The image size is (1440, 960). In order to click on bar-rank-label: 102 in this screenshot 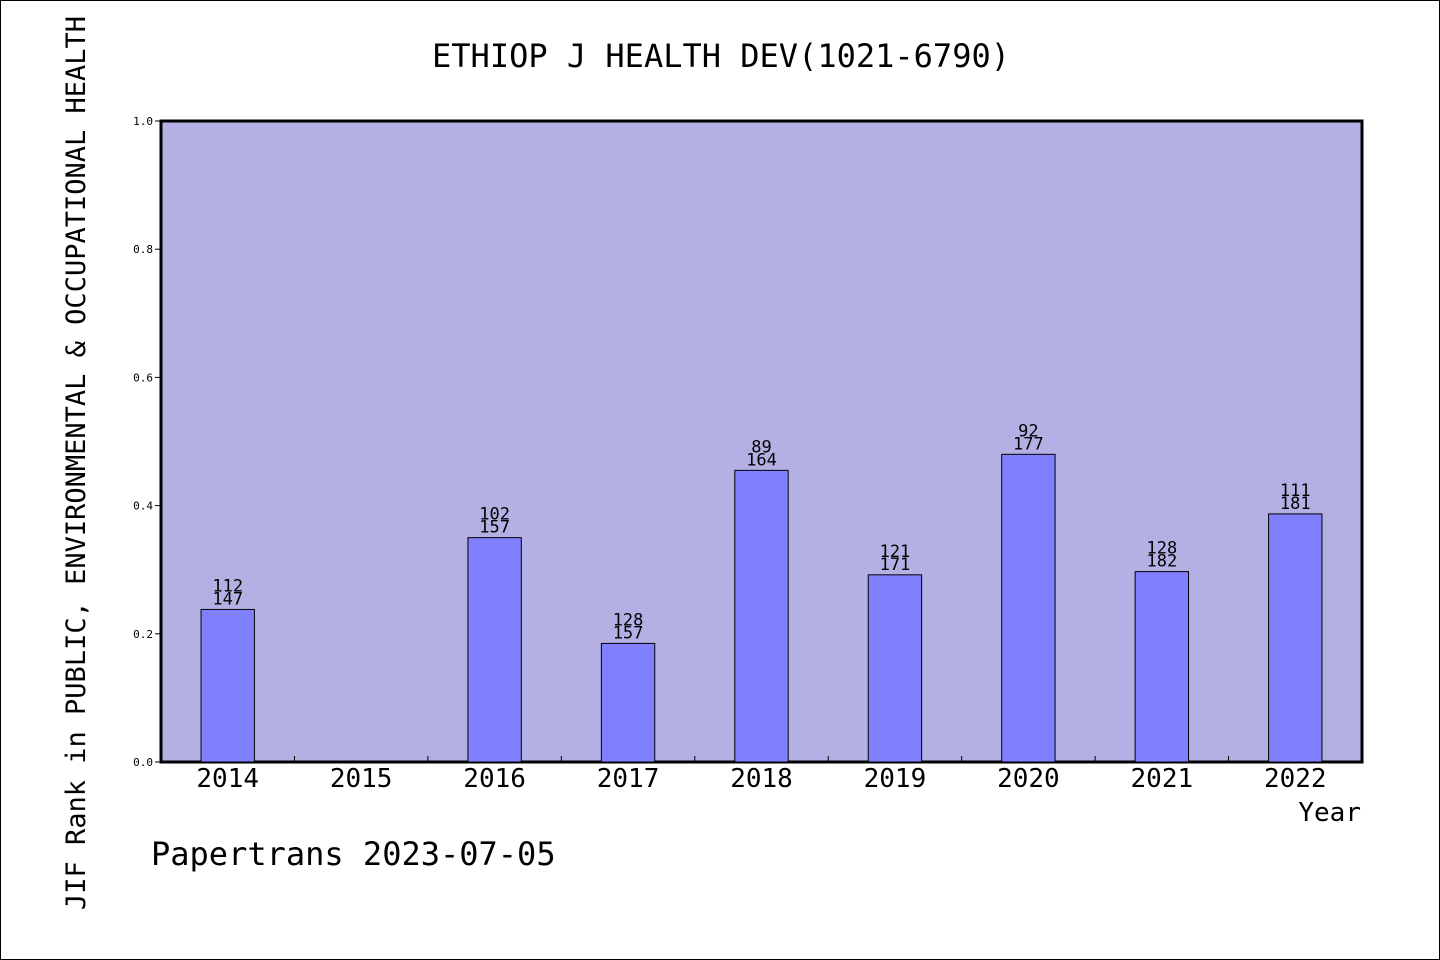, I will do `click(494, 515)`.